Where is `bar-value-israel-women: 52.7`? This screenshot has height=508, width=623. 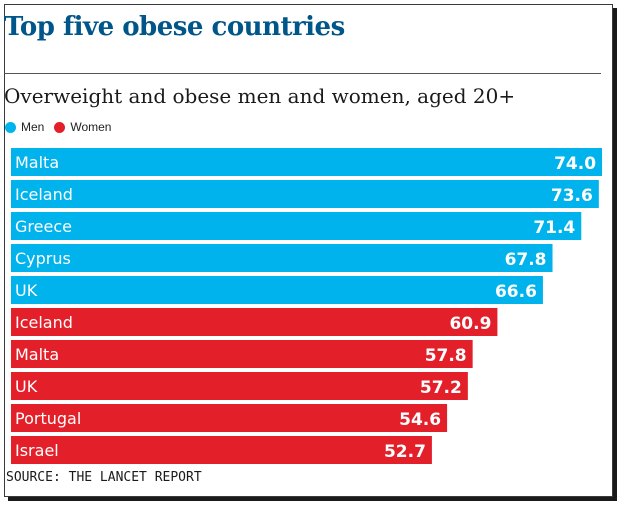 bar-value-israel-women: 52.7 is located at coordinates (405, 452).